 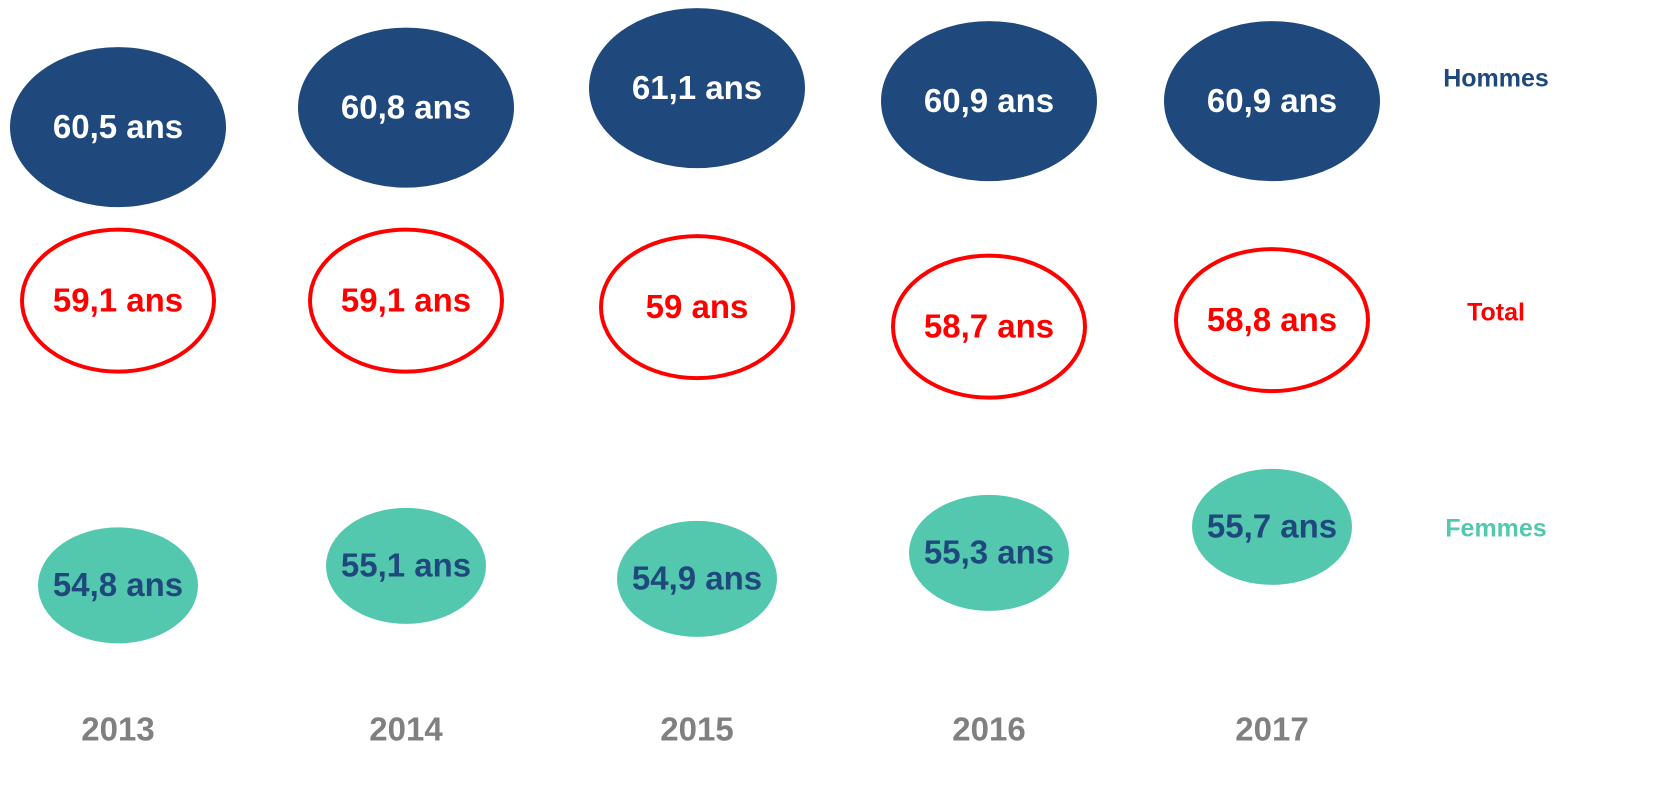 I want to click on value-label: 55,1 ans, so click(x=406, y=565).